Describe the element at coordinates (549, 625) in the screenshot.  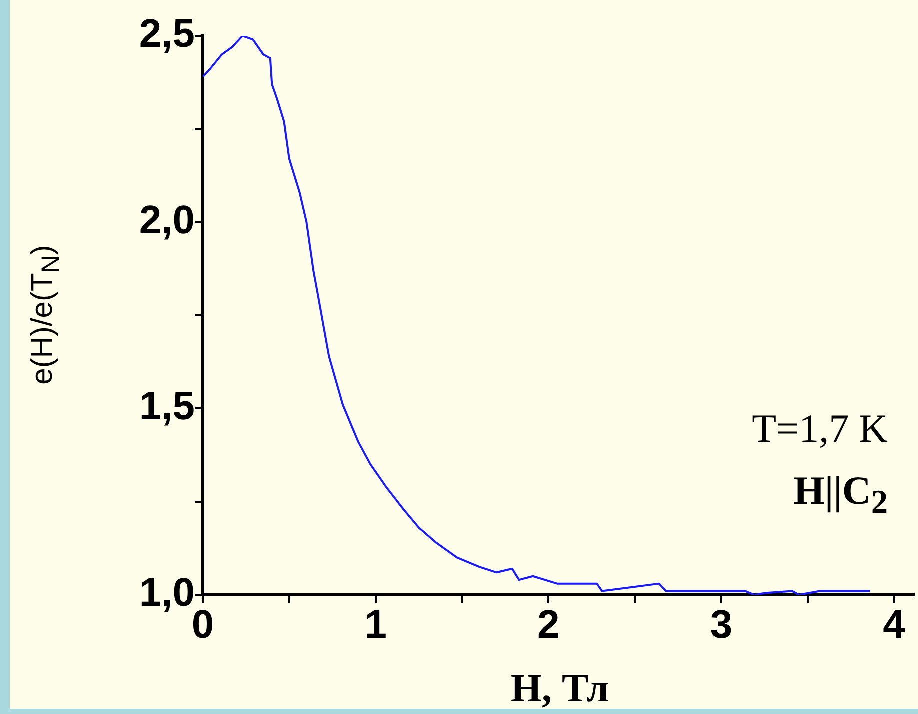
I see `x-tick-label: 2` at that location.